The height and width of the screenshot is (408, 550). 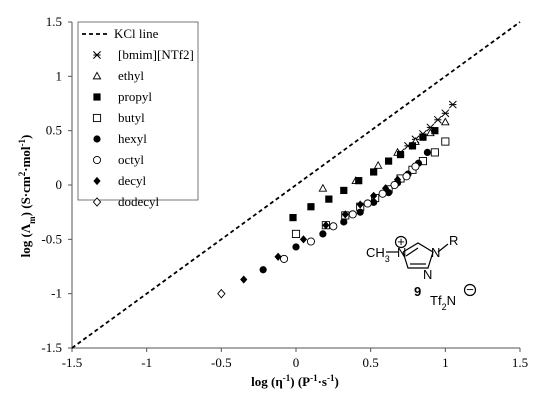 What do you see at coordinates (97, 202) in the screenshot?
I see `legend-symbol-open-diamond` at bounding box center [97, 202].